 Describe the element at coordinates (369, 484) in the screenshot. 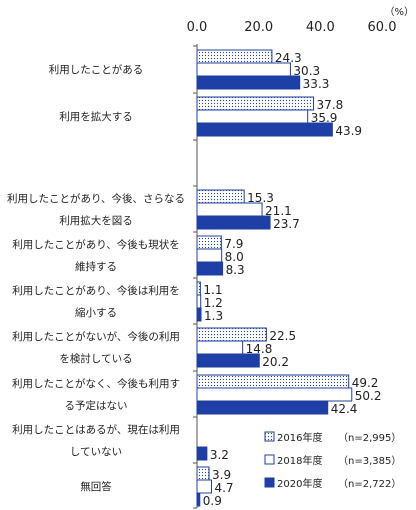

I see `legend-n: （n=2,722）` at that location.